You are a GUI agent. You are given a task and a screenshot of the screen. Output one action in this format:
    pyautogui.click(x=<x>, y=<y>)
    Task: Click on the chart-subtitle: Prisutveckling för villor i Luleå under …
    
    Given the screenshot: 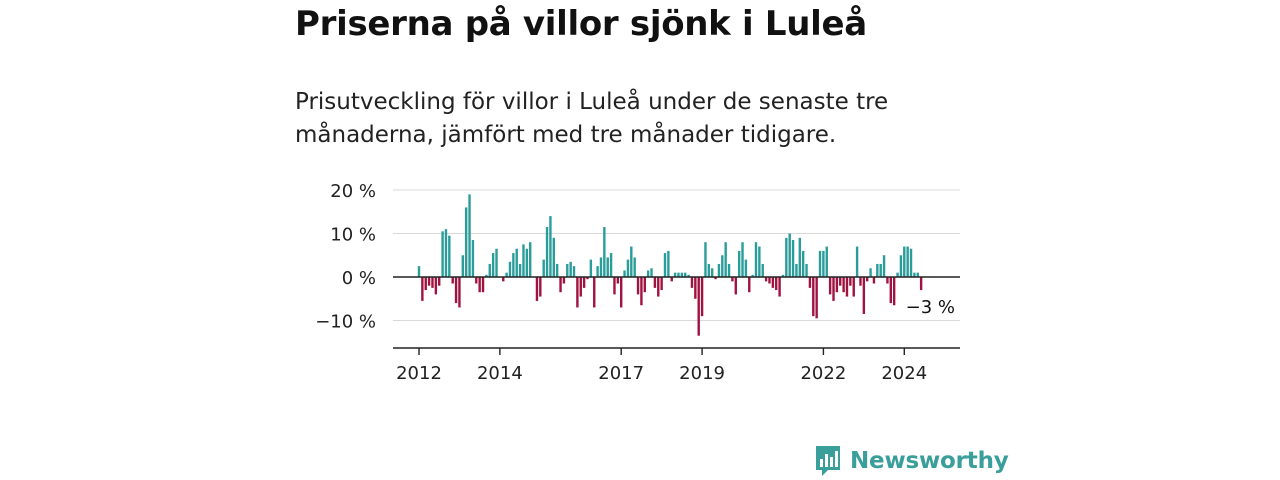 What is the action you would take?
    pyautogui.click(x=592, y=118)
    